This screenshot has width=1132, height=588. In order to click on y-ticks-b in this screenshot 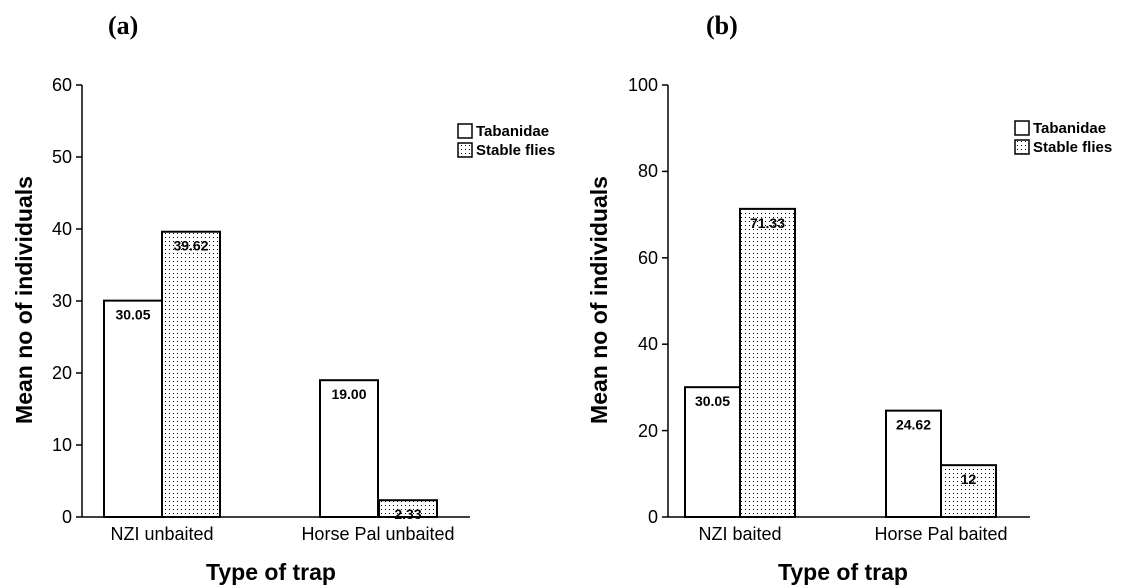, I will do `click(665, 301)`.